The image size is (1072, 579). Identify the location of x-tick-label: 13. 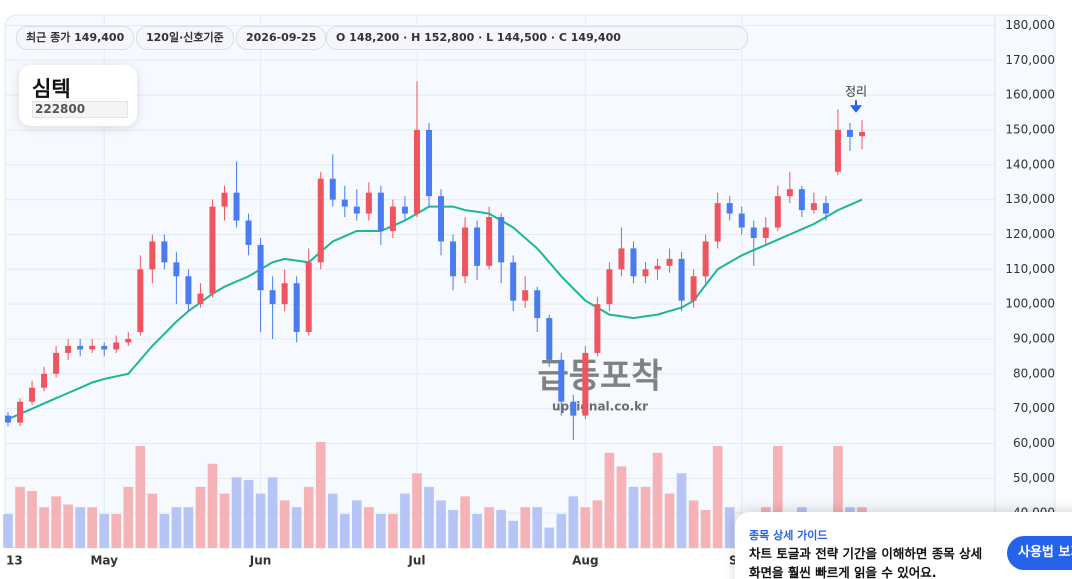
(14, 561).